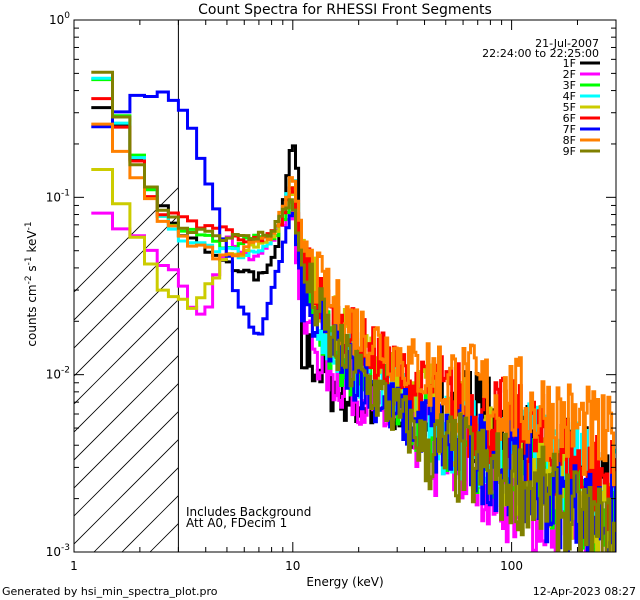  I want to click on chart-date: 21-Jul-2007, so click(567, 43).